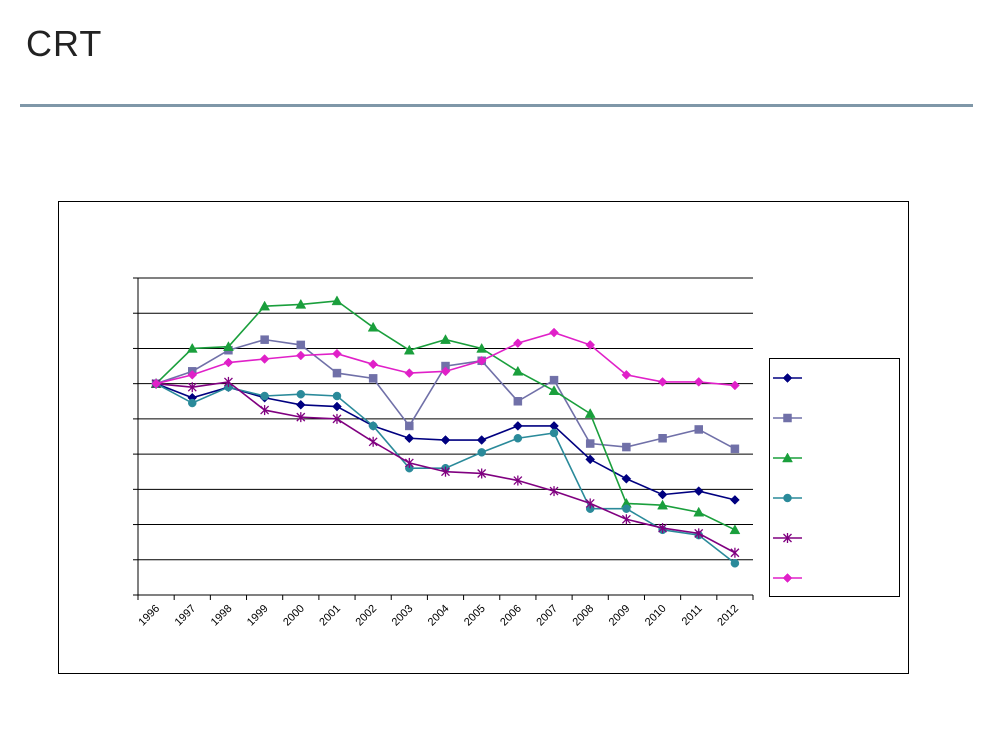 This screenshot has height=750, width=1000. I want to click on brand-logo: CRT, so click(64, 44).